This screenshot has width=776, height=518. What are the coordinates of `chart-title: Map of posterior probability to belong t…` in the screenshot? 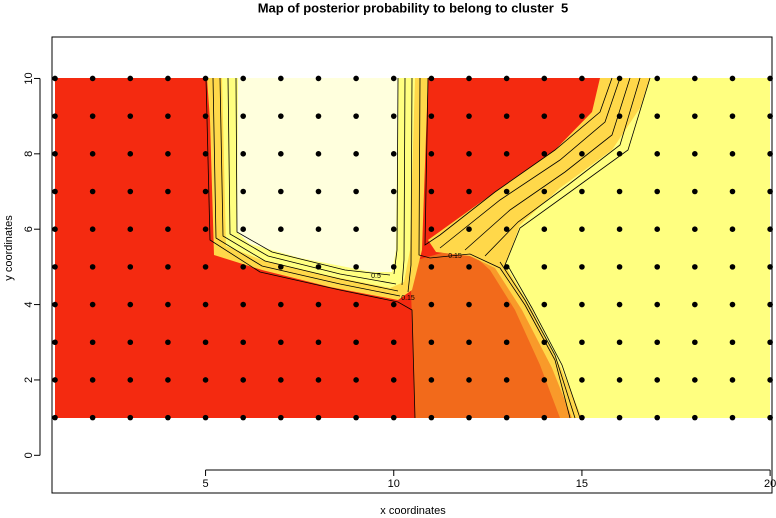 It's located at (413, 7).